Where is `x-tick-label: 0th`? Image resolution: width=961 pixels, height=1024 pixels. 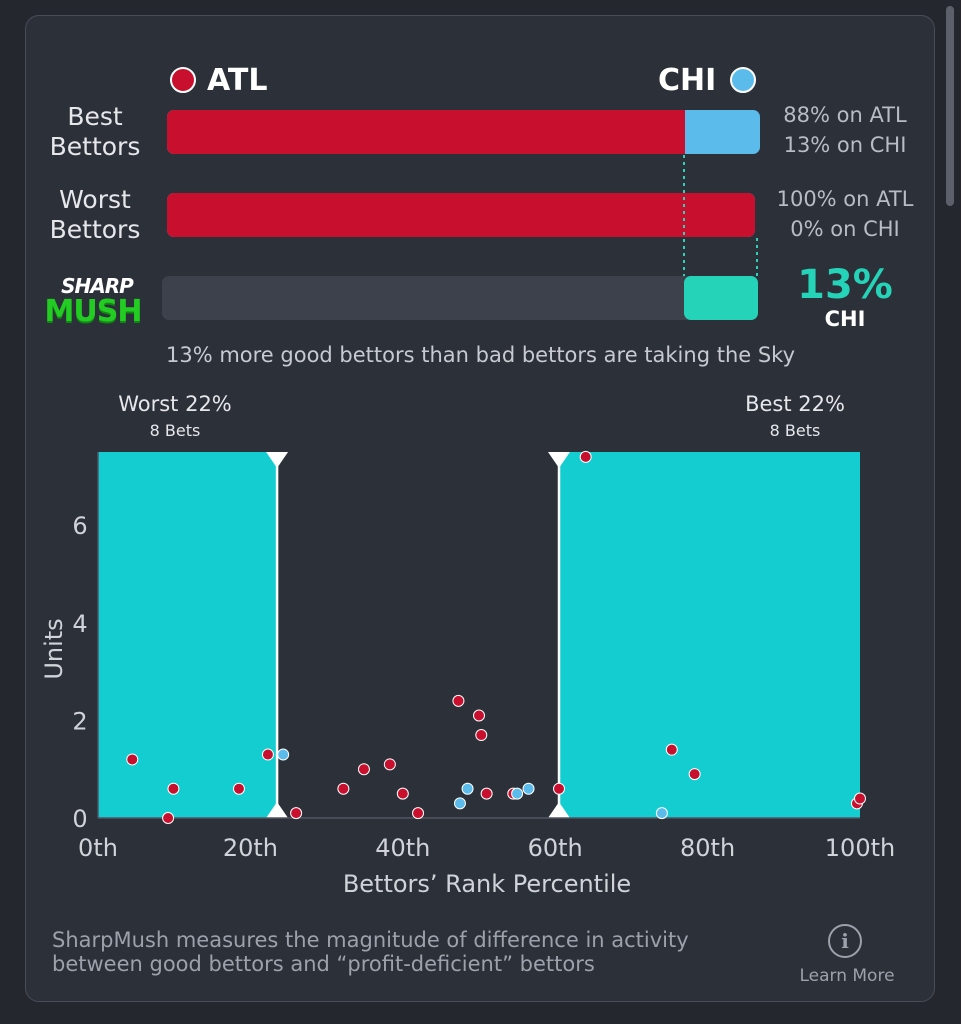
x-tick-label: 0th is located at coordinates (98, 848).